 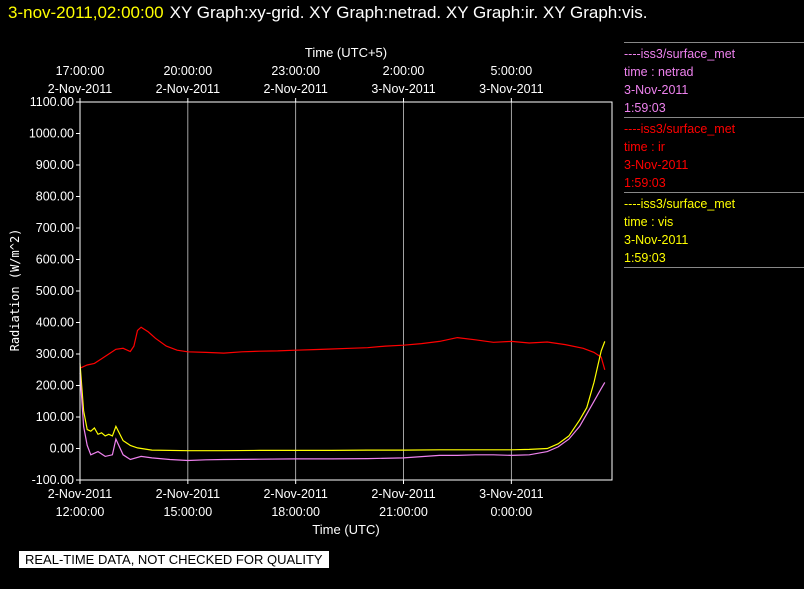 I want to click on y-tick-label: 1100.00, so click(x=52, y=102).